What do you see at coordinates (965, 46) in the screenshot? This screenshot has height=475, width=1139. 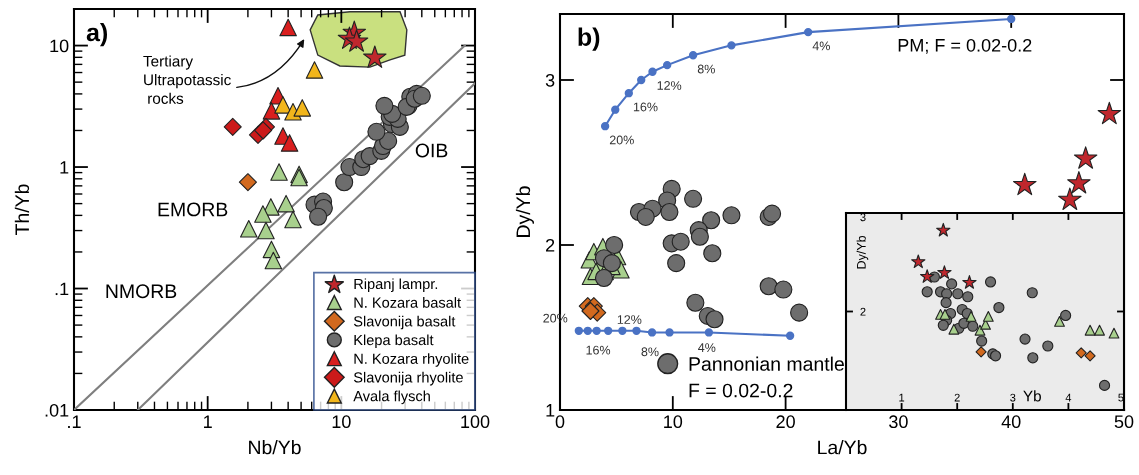 I see `annotation: PM; F = 0.02-0.2` at bounding box center [965, 46].